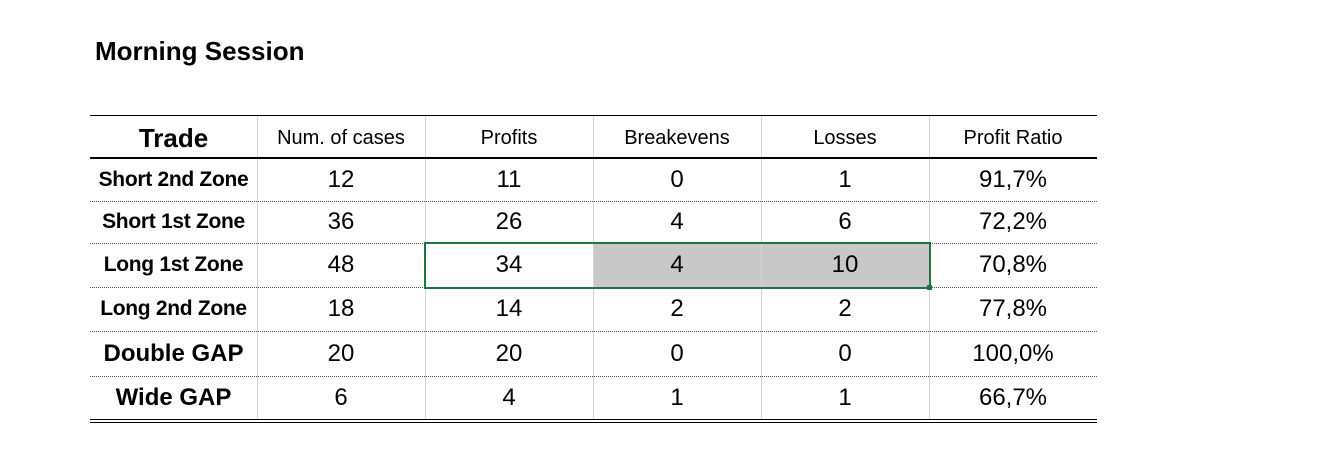  What do you see at coordinates (509, 179) in the screenshot?
I see `table-cell: 11` at bounding box center [509, 179].